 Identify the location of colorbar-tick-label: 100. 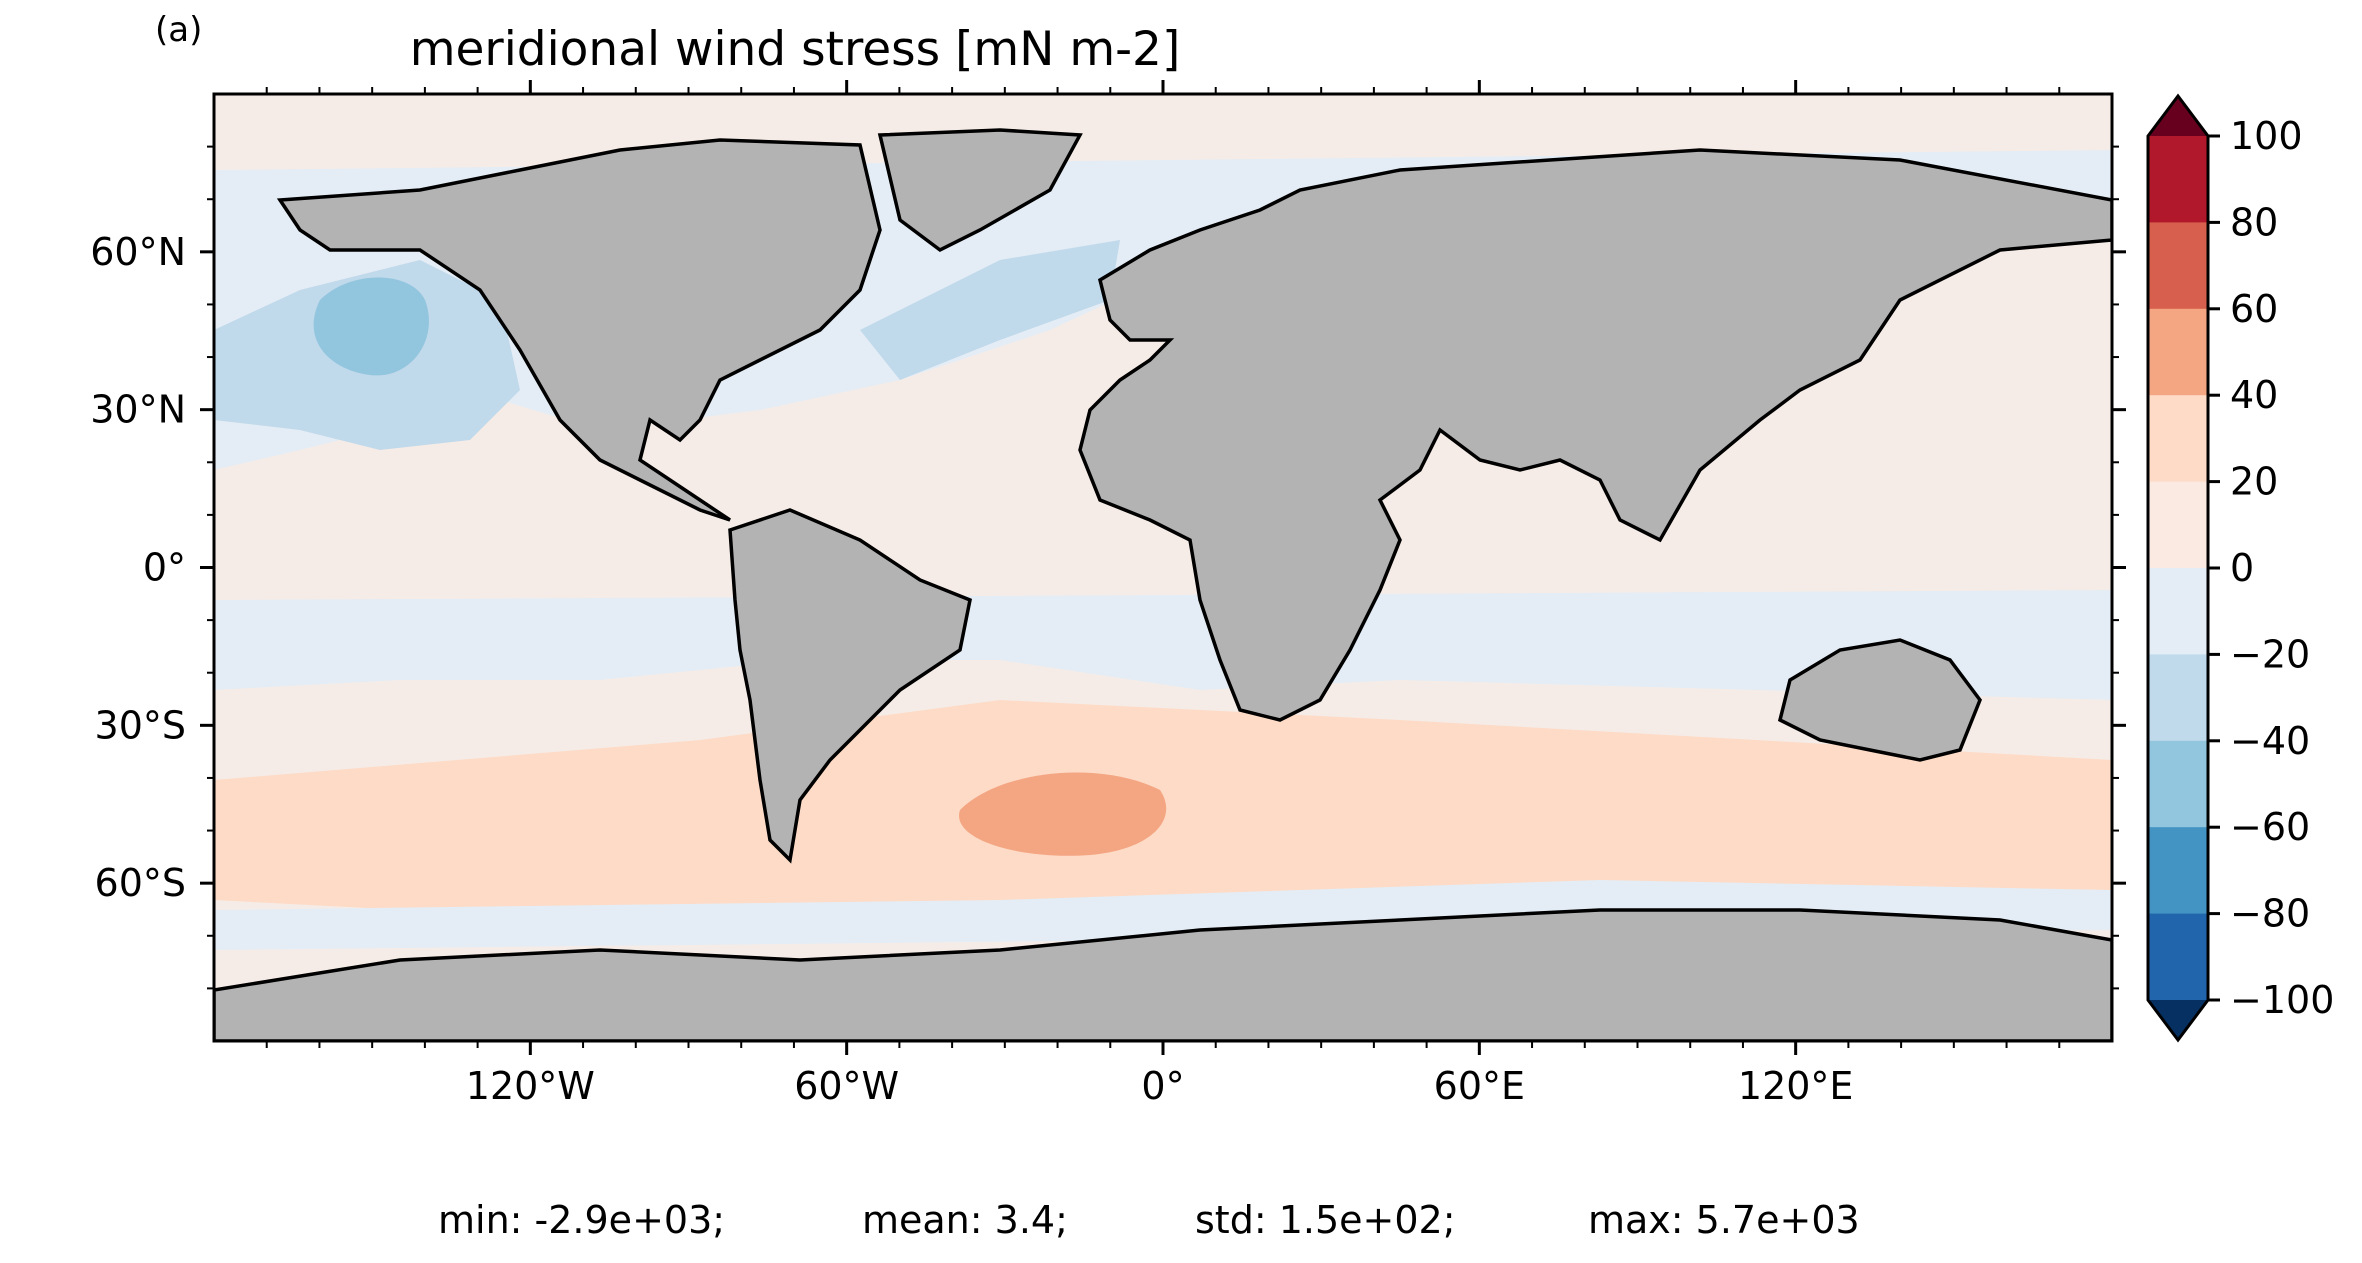
(2266, 136).